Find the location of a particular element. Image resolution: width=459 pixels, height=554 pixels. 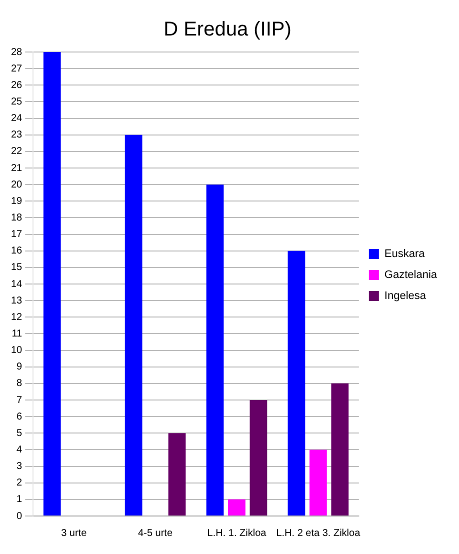

y-tick-label: 27 is located at coordinates (17, 68).